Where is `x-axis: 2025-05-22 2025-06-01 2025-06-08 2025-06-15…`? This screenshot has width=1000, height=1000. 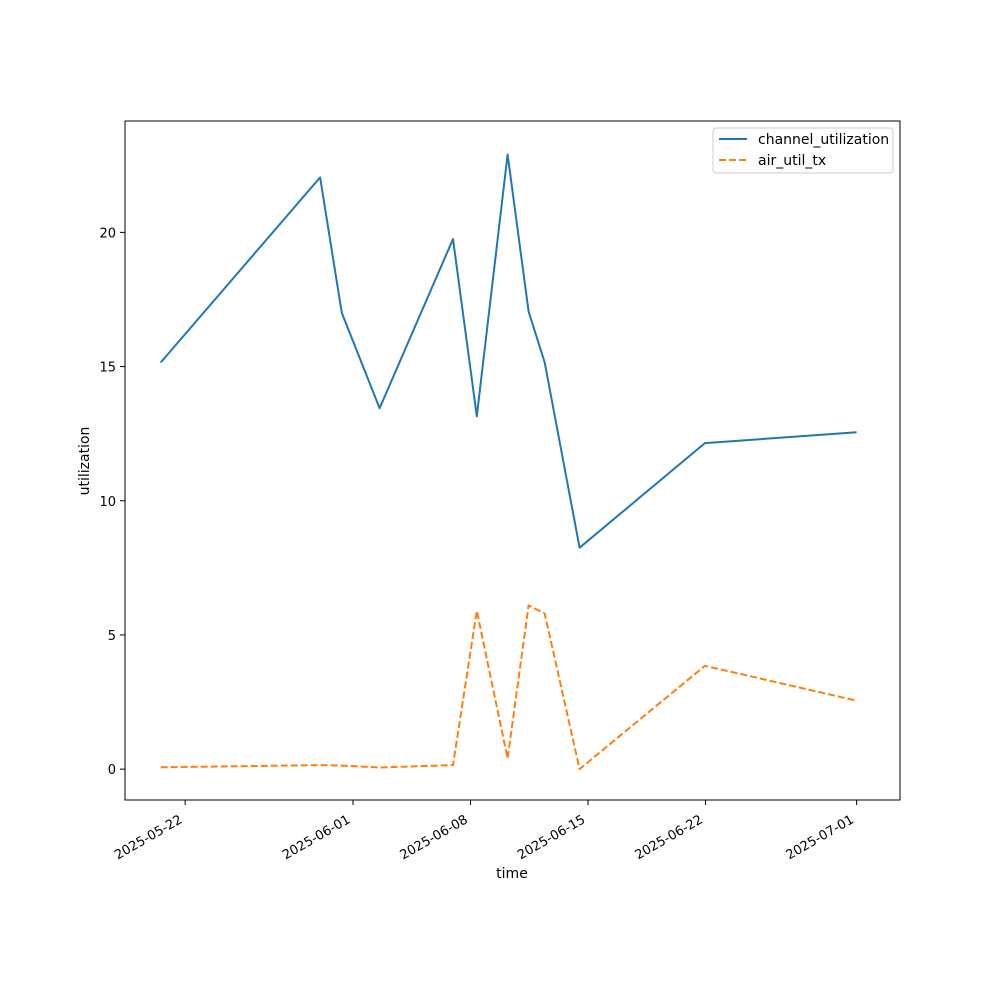
x-axis: 2025-05-22 2025-06-01 2025-06-08 2025-06-15… is located at coordinates (485, 831).